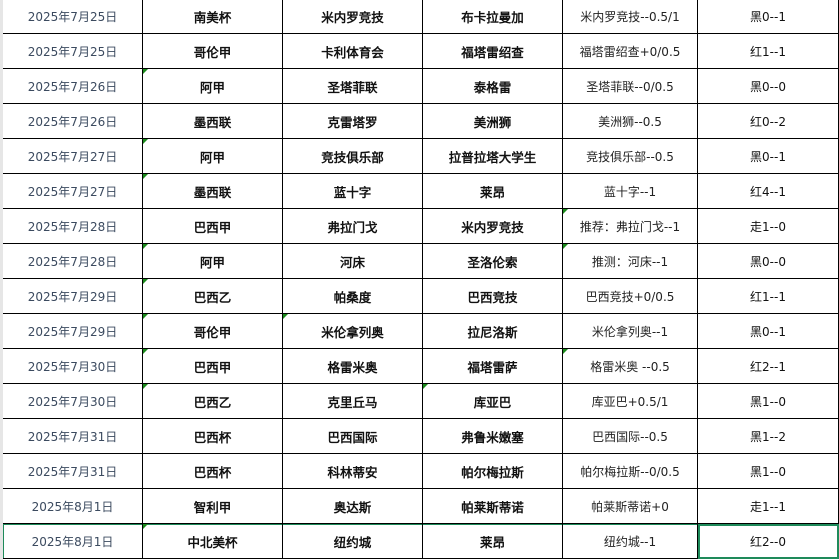 The height and width of the screenshot is (560, 839). What do you see at coordinates (493, 226) in the screenshot?
I see `cell-away: 米内罗竞技` at bounding box center [493, 226].